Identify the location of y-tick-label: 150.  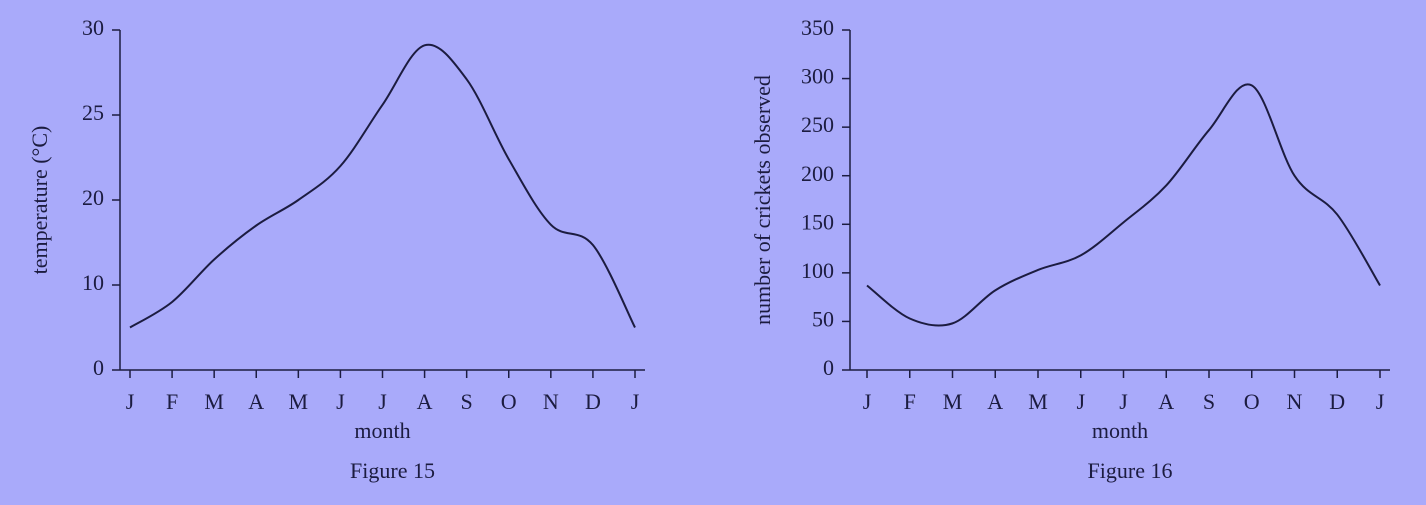
(817, 221).